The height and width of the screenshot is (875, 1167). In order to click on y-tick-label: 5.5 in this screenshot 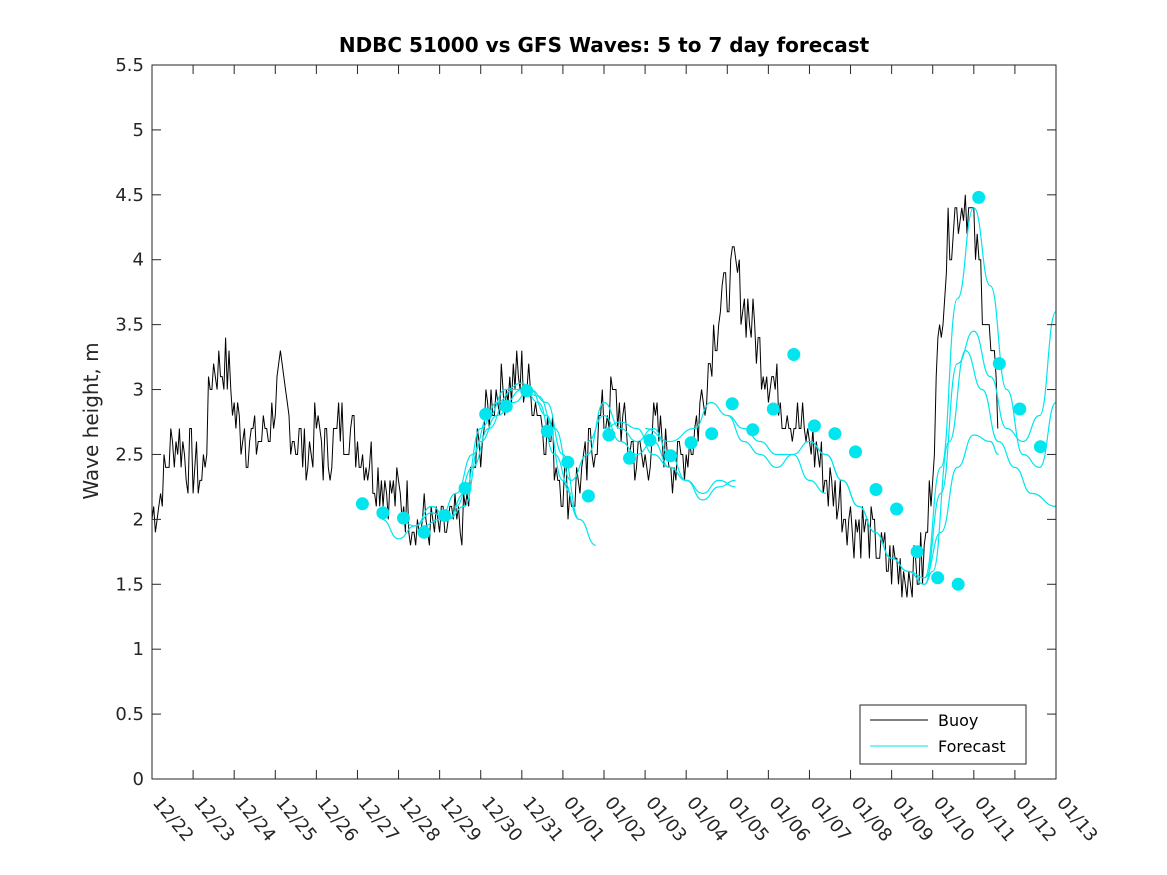, I will do `click(129, 65)`.